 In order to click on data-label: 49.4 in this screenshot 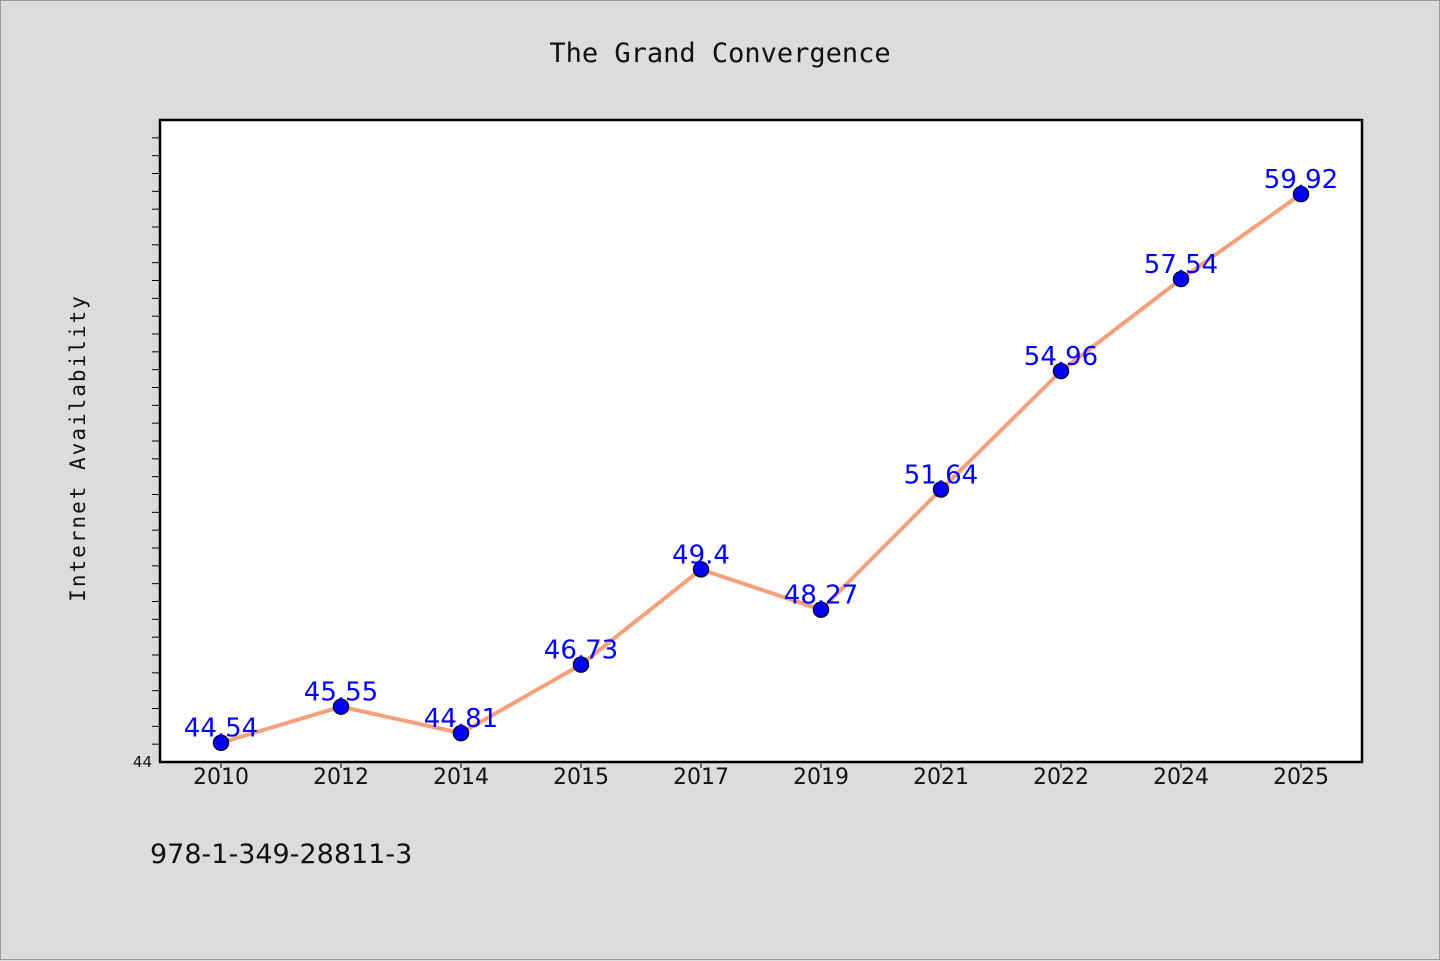, I will do `click(701, 555)`.